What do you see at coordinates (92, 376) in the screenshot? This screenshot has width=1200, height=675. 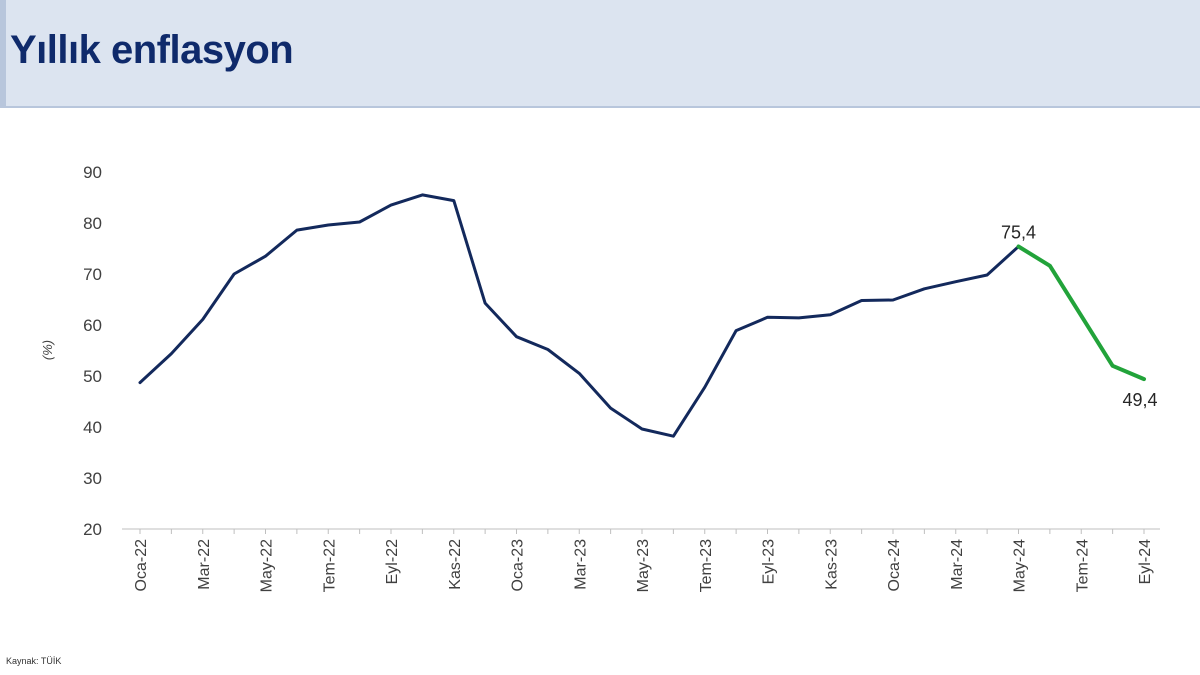 I see `y-tick-label: 50` at bounding box center [92, 376].